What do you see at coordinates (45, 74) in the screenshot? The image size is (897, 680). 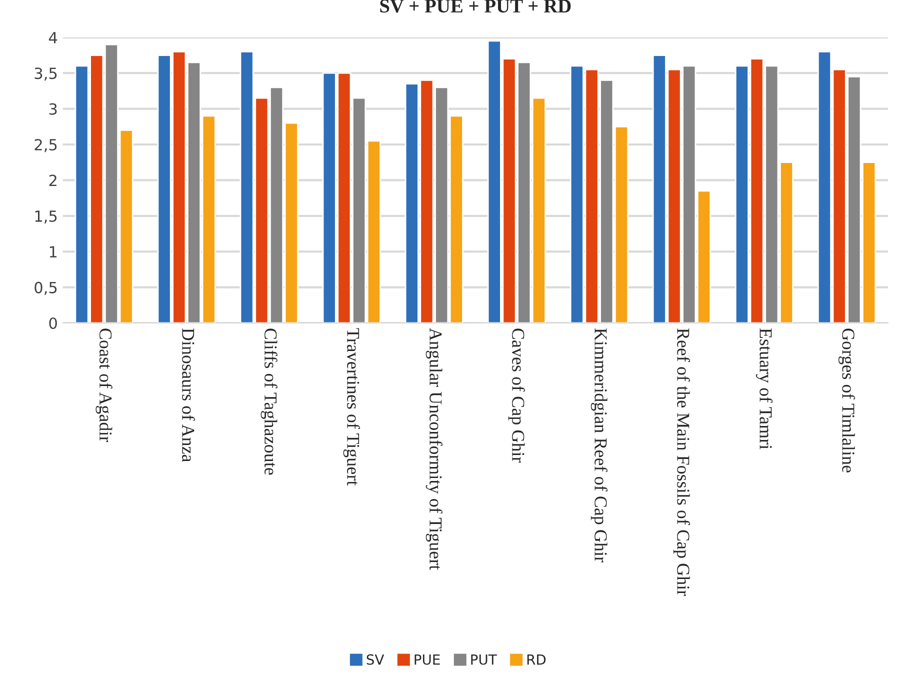 I see `y-tick-label: 3,5` at bounding box center [45, 74].